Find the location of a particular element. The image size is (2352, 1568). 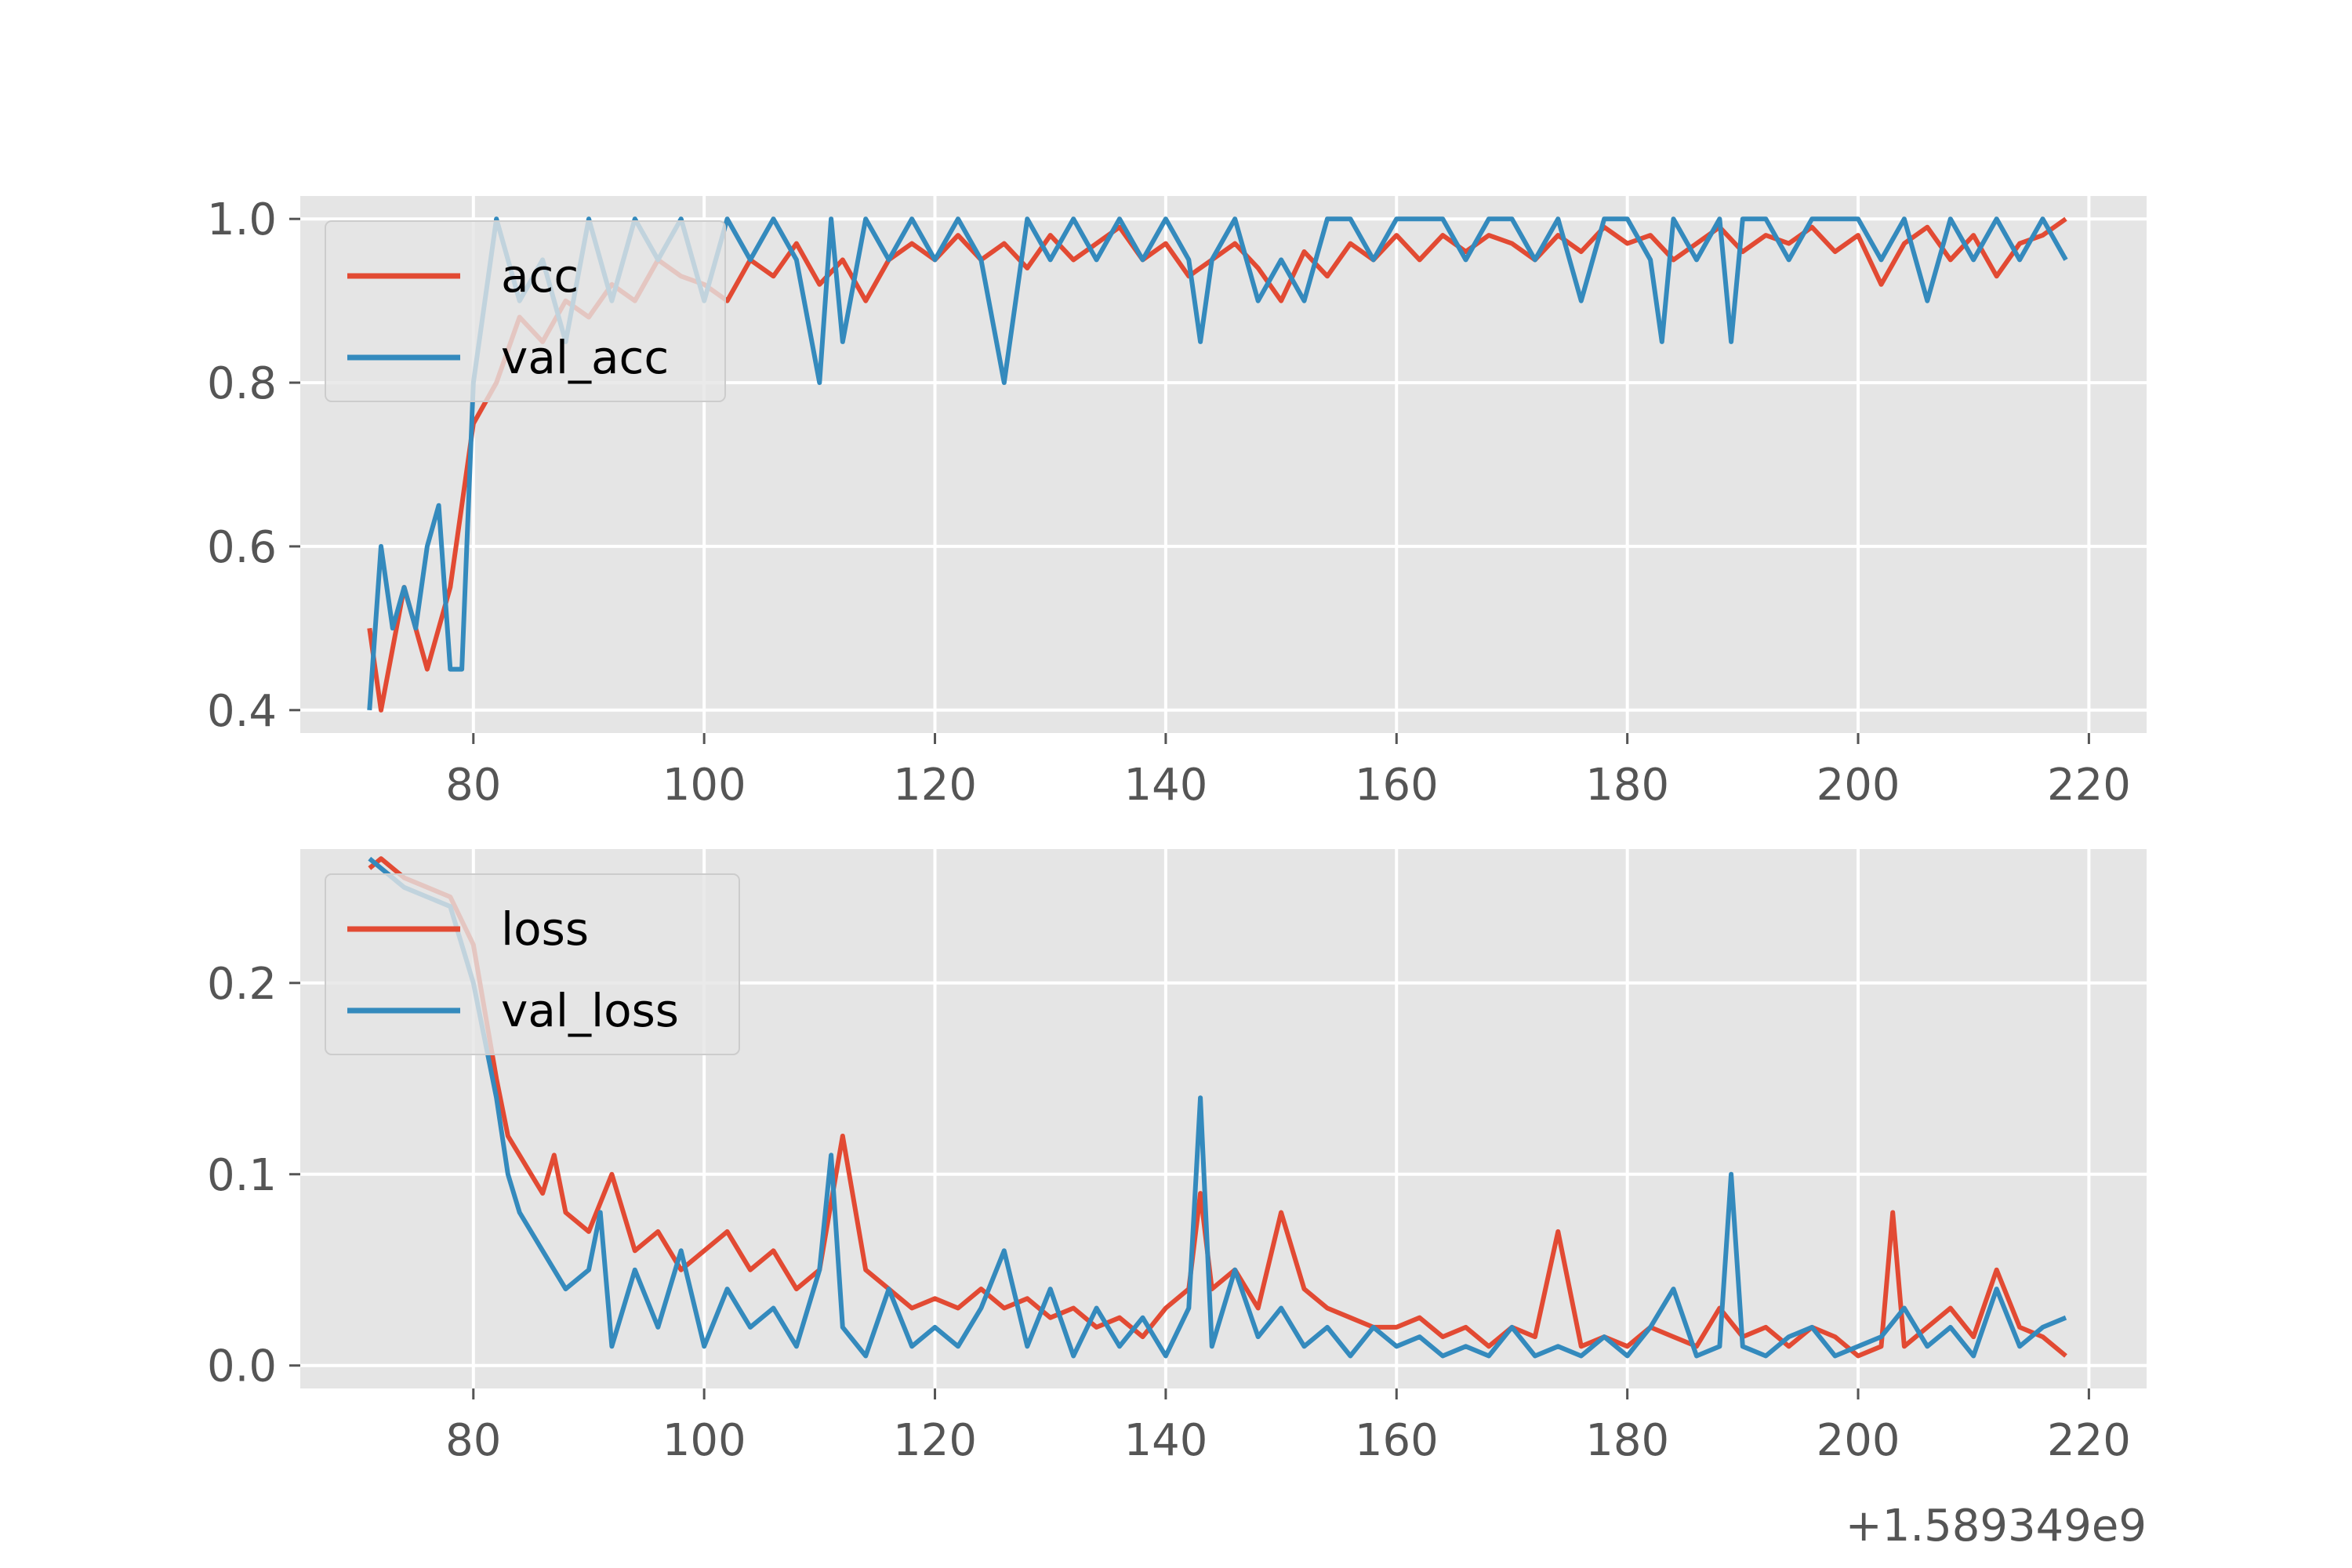

legend-label-acc: acc is located at coordinates (540, 276).